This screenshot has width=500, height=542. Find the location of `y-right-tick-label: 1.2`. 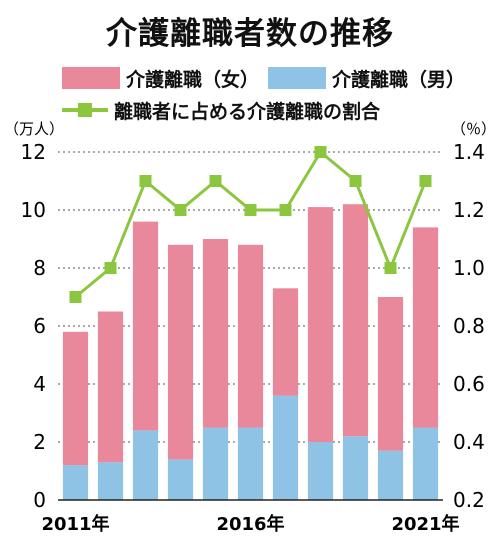

y-right-tick-label: 1.2 is located at coordinates (469, 210).